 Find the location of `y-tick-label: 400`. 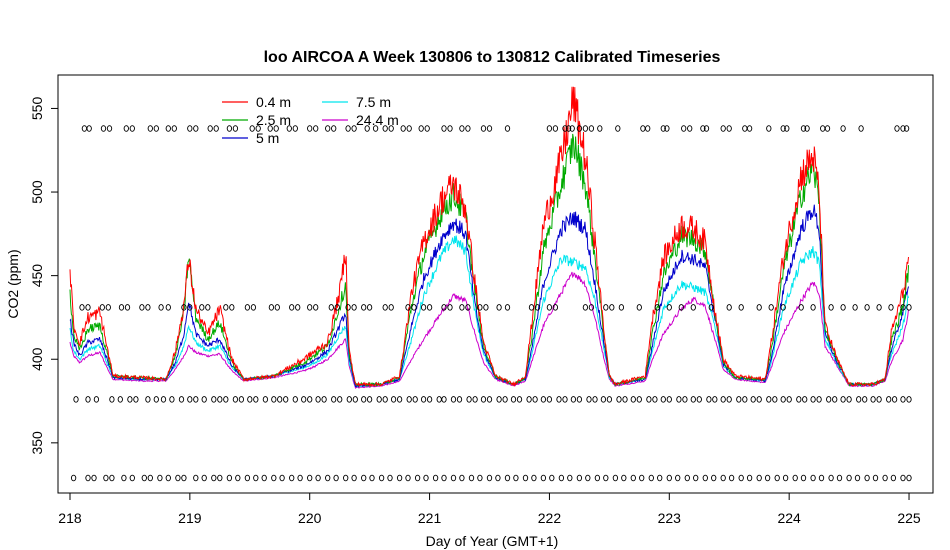

y-tick-label: 400 is located at coordinates (37, 359).